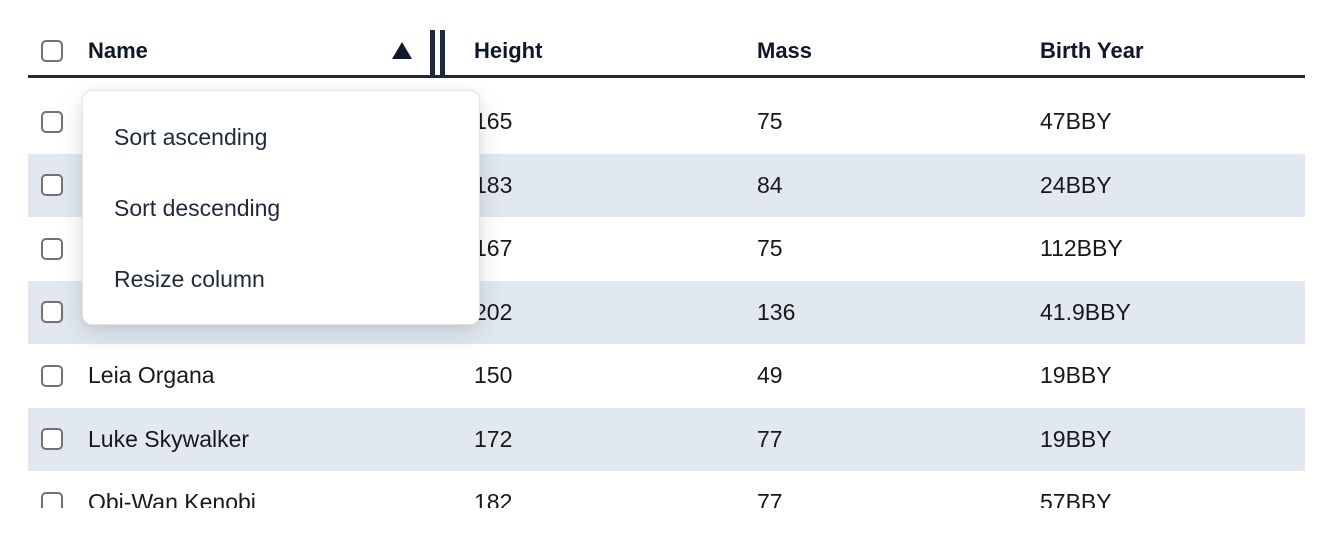 The height and width of the screenshot is (536, 1330). I want to click on table-row: Leia Organa 150 49 19BBY, so click(666, 376).